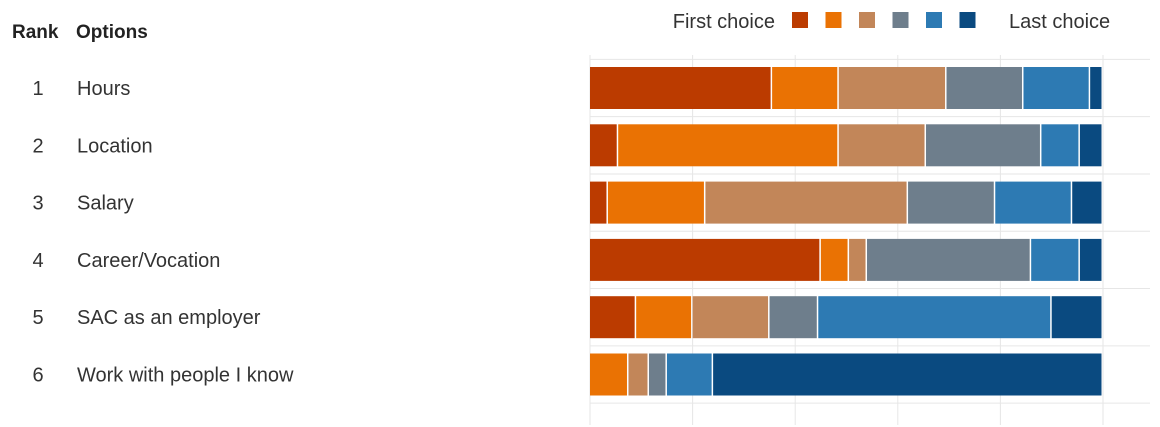 Image resolution: width=1160 pixels, height=427 pixels. Describe the element at coordinates (169, 318) in the screenshot. I see `option-label: SAC as an employer` at that location.